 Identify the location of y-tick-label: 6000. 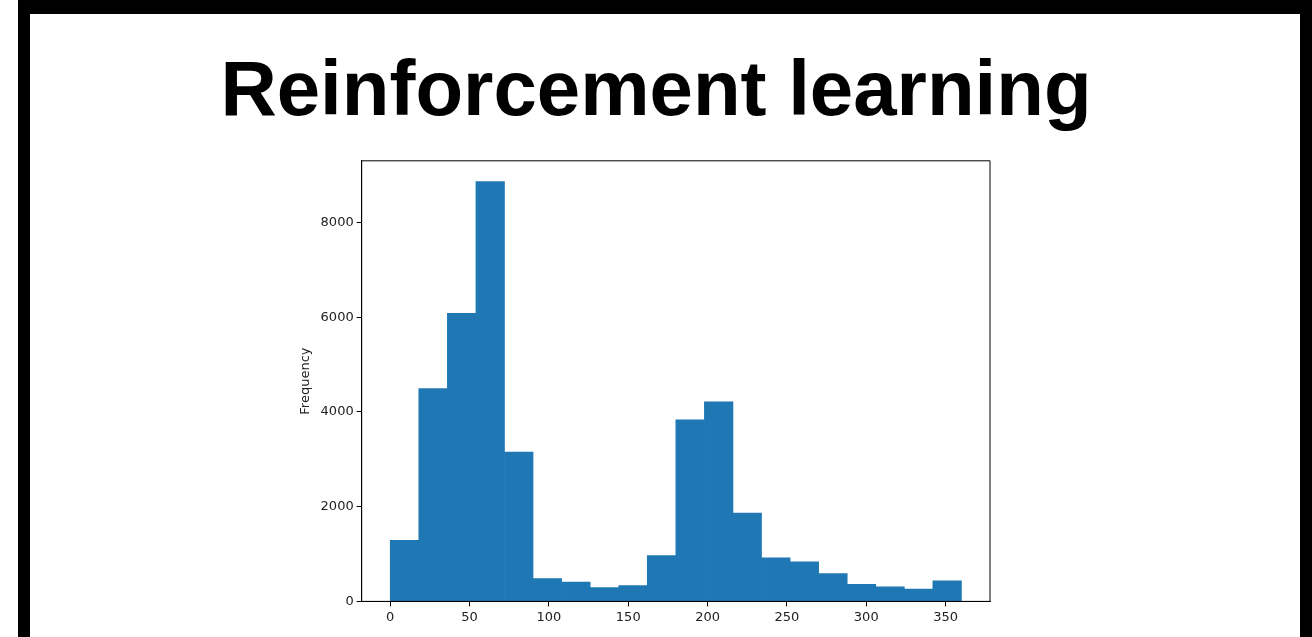
(337, 316).